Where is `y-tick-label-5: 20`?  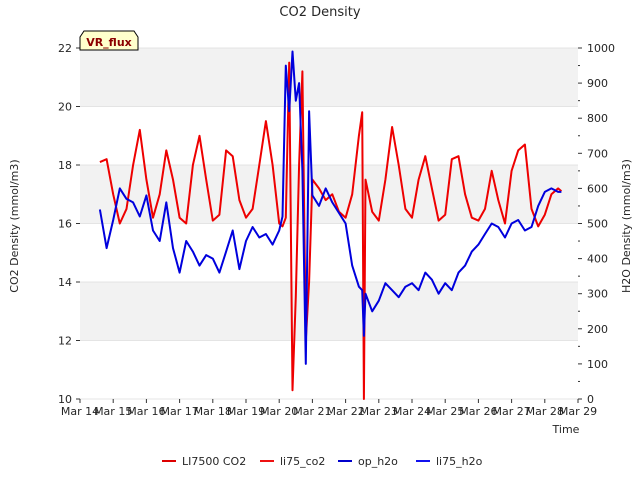 y-tick-label-5: 20 is located at coordinates (65, 107).